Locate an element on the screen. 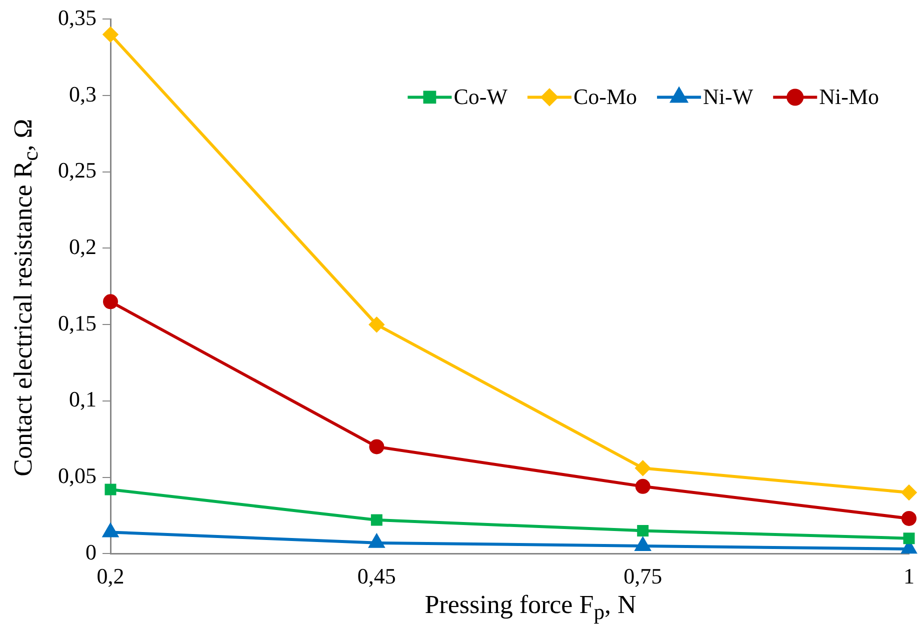 This screenshot has width=921, height=628. y-tick-label: 0,1 is located at coordinates (82, 399).